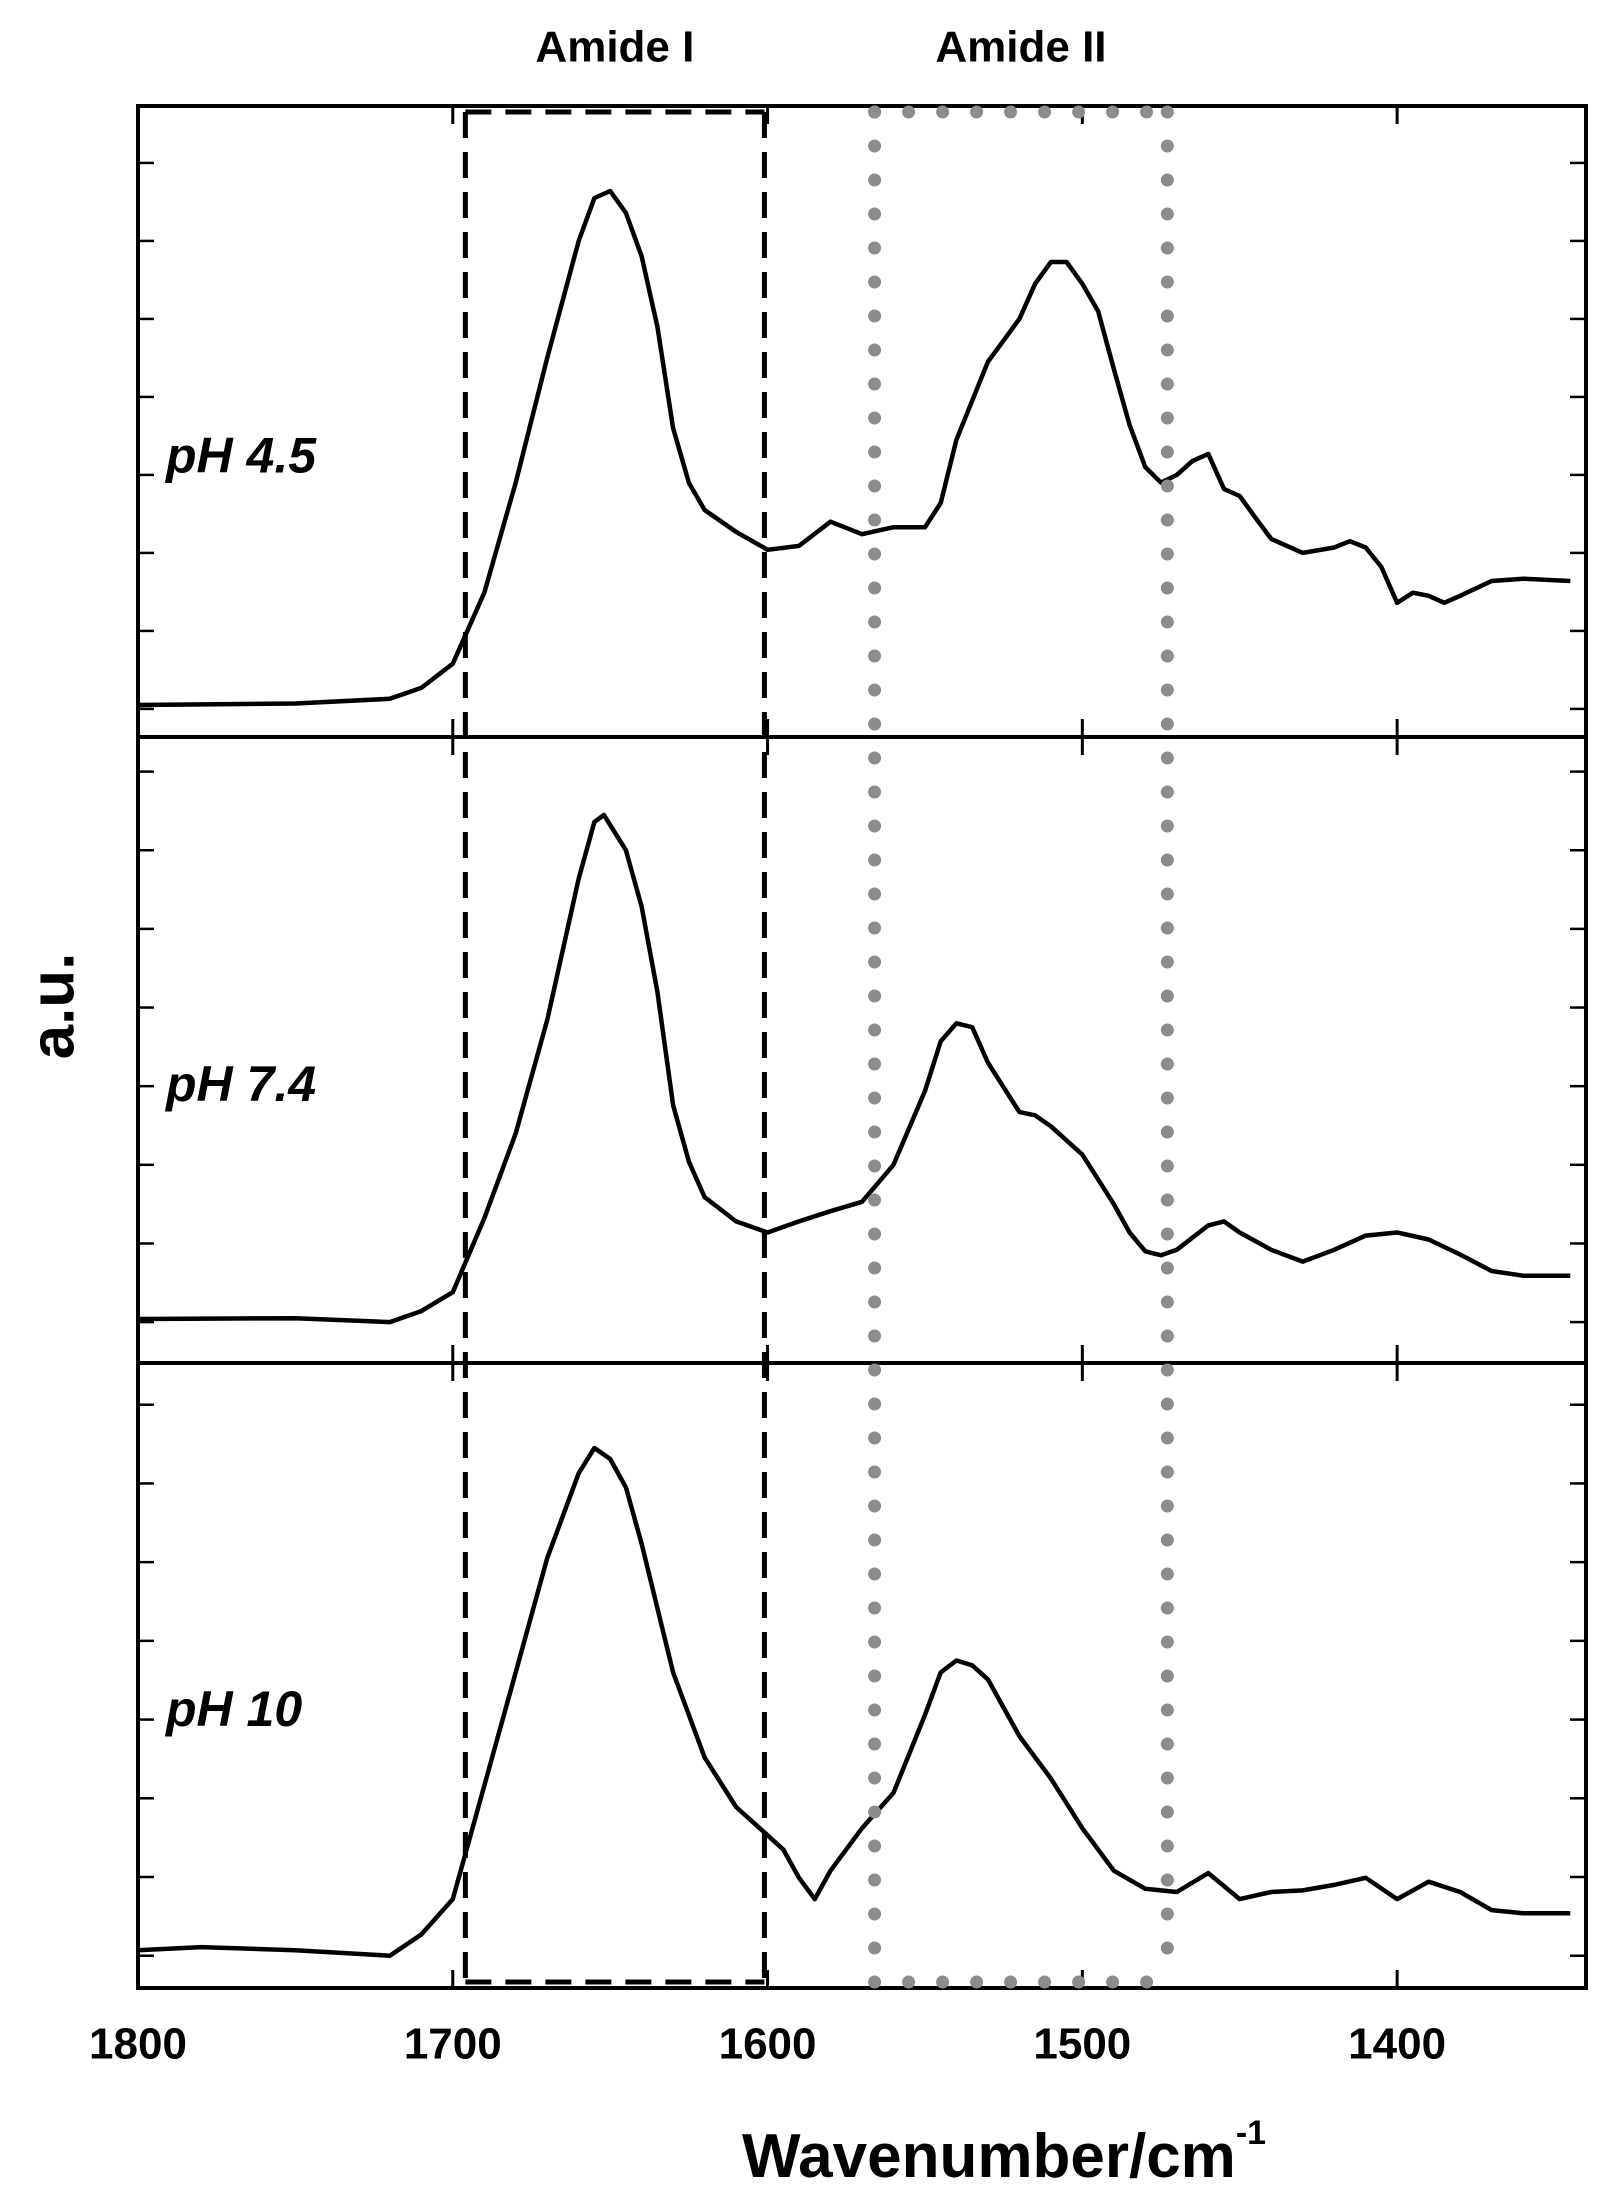 The width and height of the screenshot is (1604, 2210). Describe the element at coordinates (240, 456) in the screenshot. I see `panel-label: pH 4.5` at that location.